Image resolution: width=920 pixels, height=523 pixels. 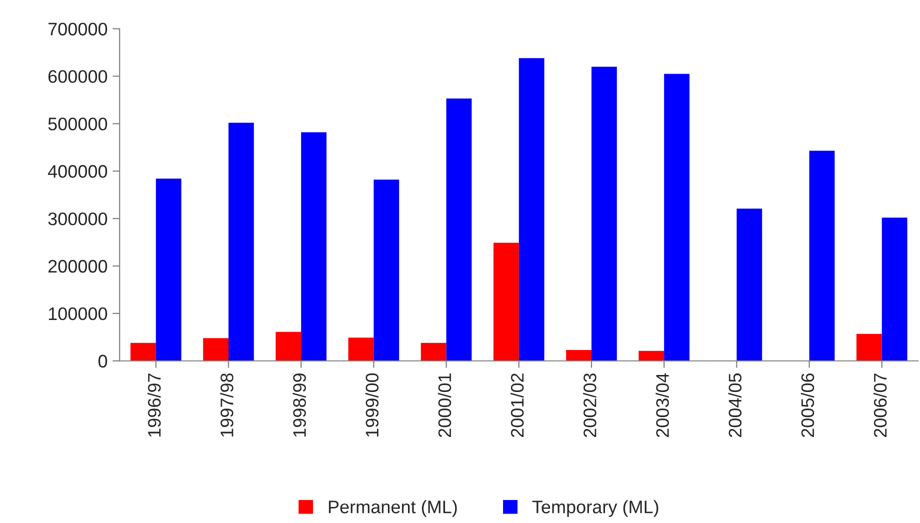 I want to click on legend-label: Temporary (ML), so click(x=595, y=508).